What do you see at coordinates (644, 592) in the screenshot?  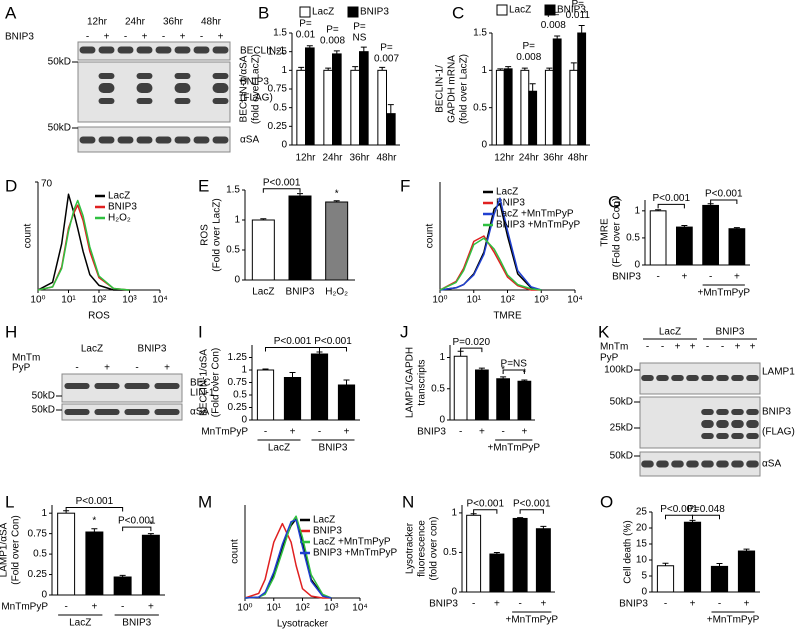 I see `y-tick-label: 0` at bounding box center [644, 592].